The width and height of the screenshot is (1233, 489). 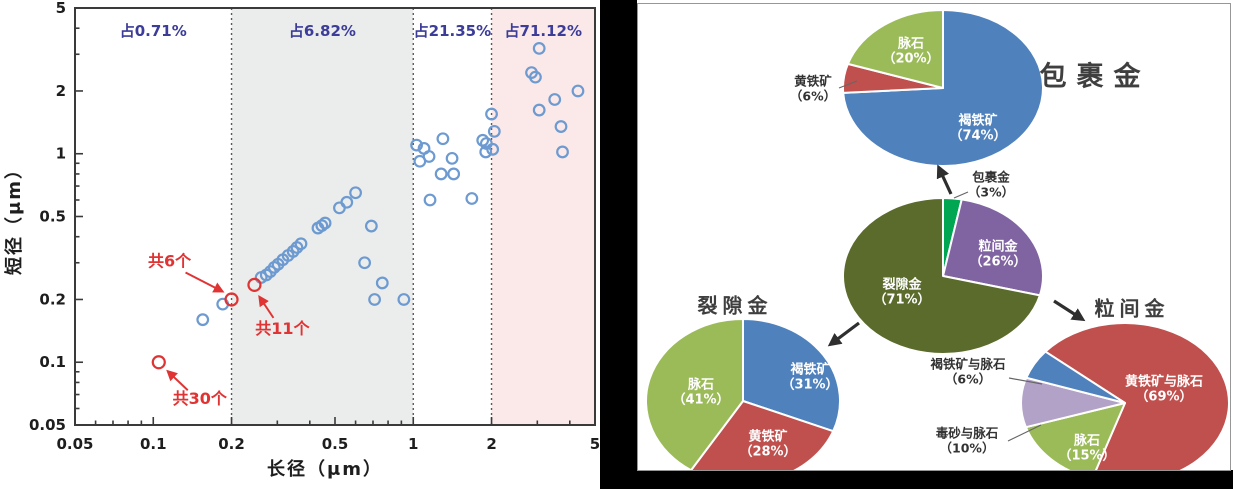 What do you see at coordinates (14, 217) in the screenshot?
I see `y-axis-title: 短径（μm）` at bounding box center [14, 217].